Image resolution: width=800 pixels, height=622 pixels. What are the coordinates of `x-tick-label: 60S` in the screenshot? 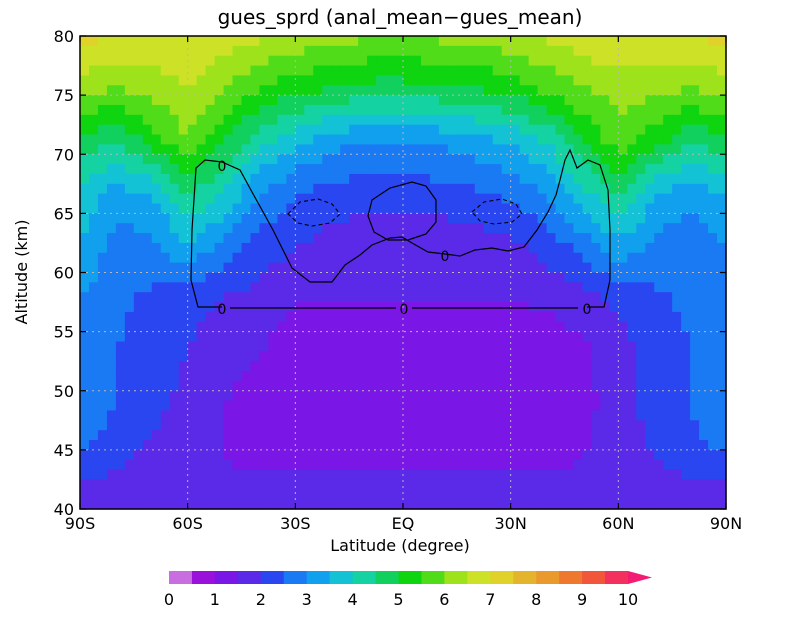 It's located at (187, 523).